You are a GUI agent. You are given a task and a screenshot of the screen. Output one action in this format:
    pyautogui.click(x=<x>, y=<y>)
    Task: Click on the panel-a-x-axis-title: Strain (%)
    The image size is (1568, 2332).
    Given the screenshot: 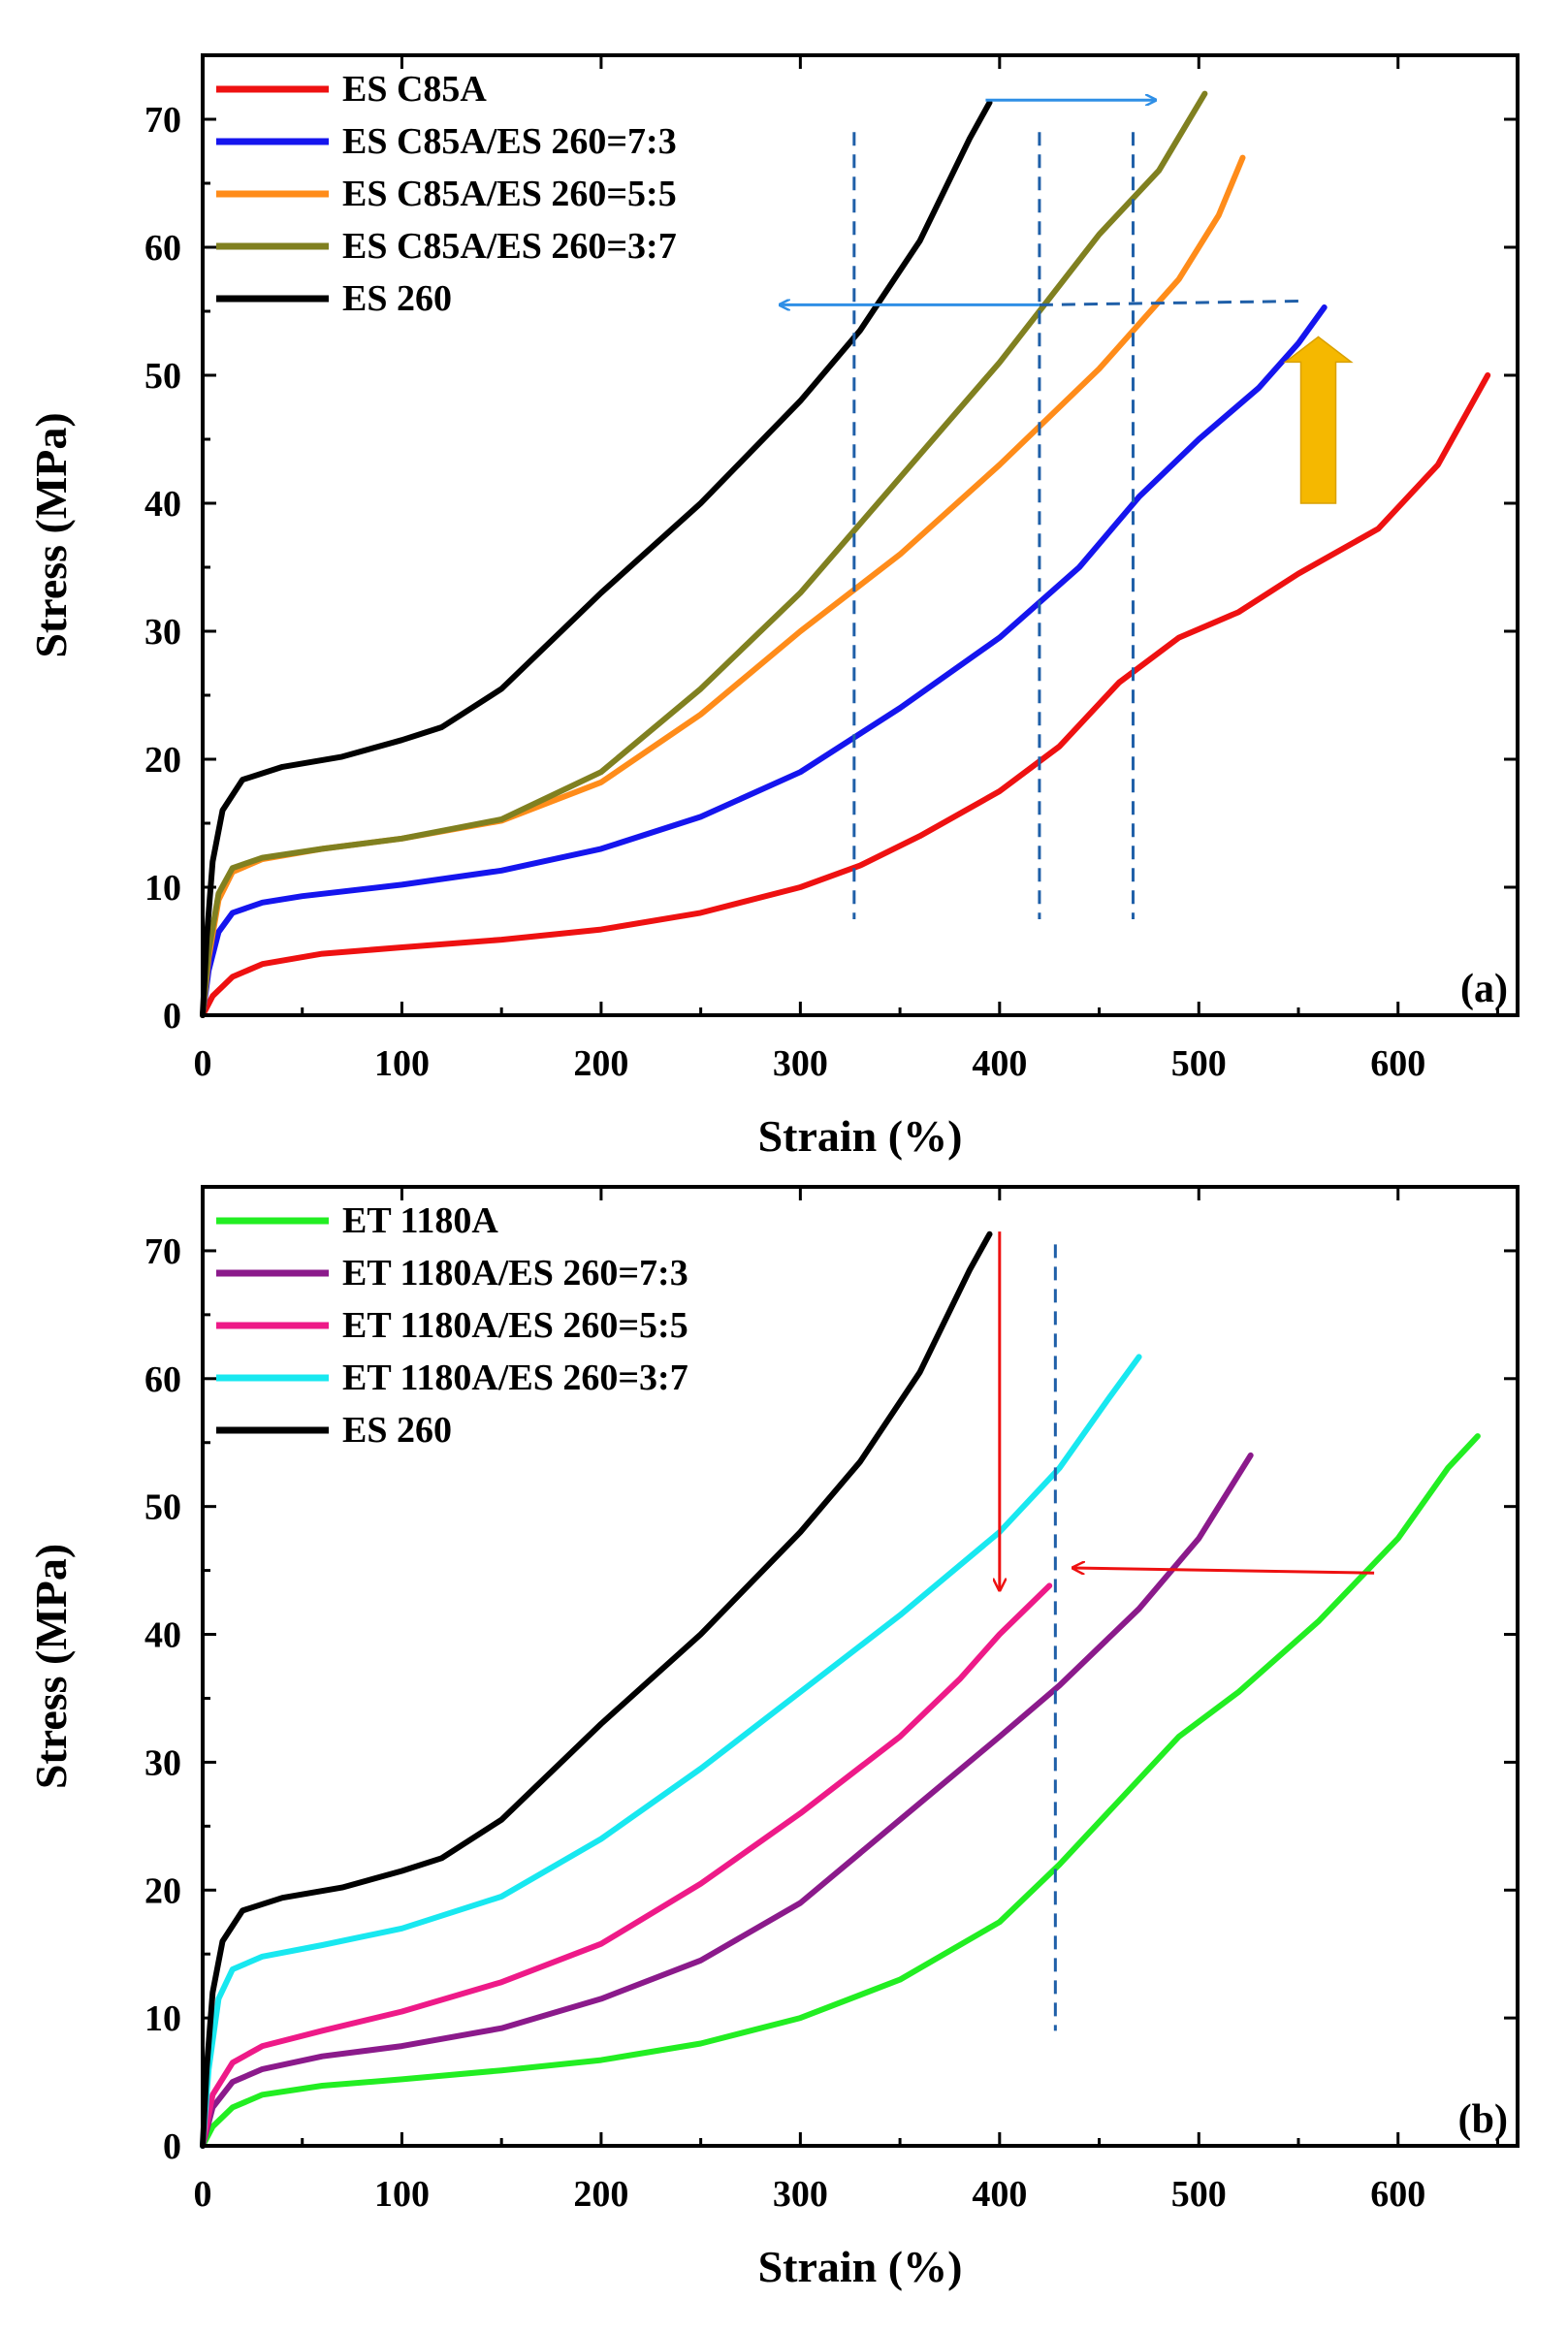 What is the action you would take?
    pyautogui.click(x=860, y=1136)
    